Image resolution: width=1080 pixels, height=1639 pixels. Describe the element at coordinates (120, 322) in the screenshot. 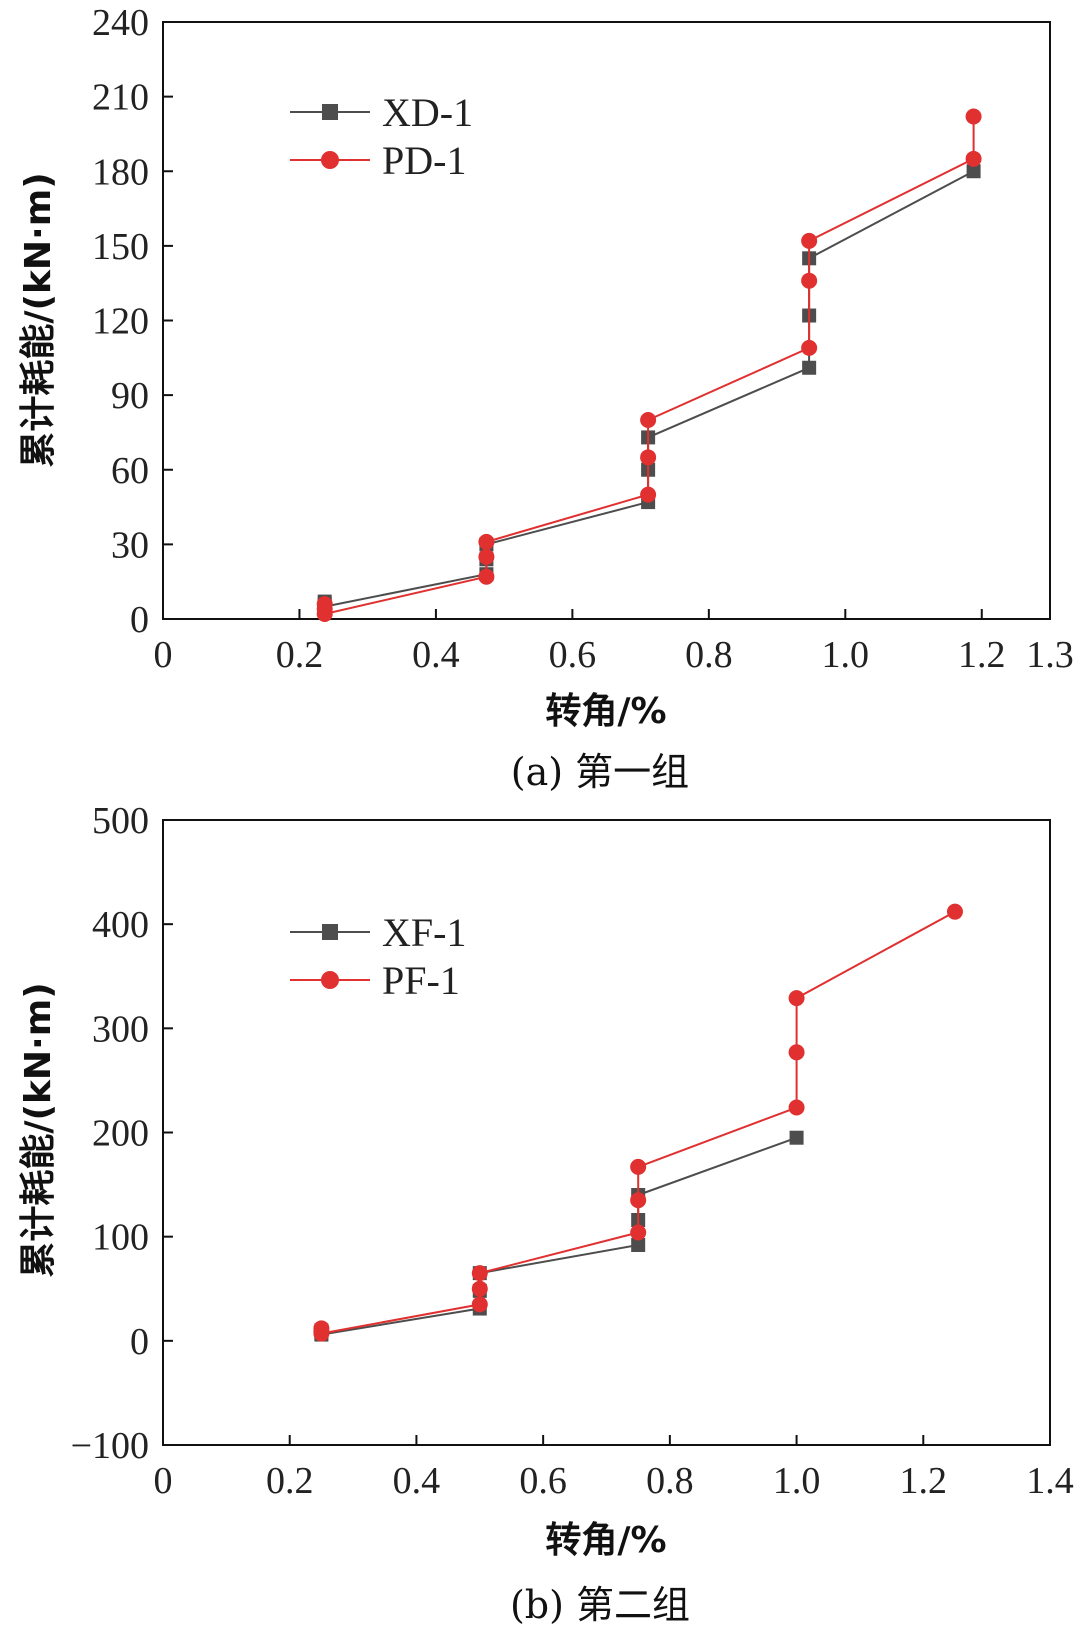

I see `chart-a-ytick-label: 120` at that location.